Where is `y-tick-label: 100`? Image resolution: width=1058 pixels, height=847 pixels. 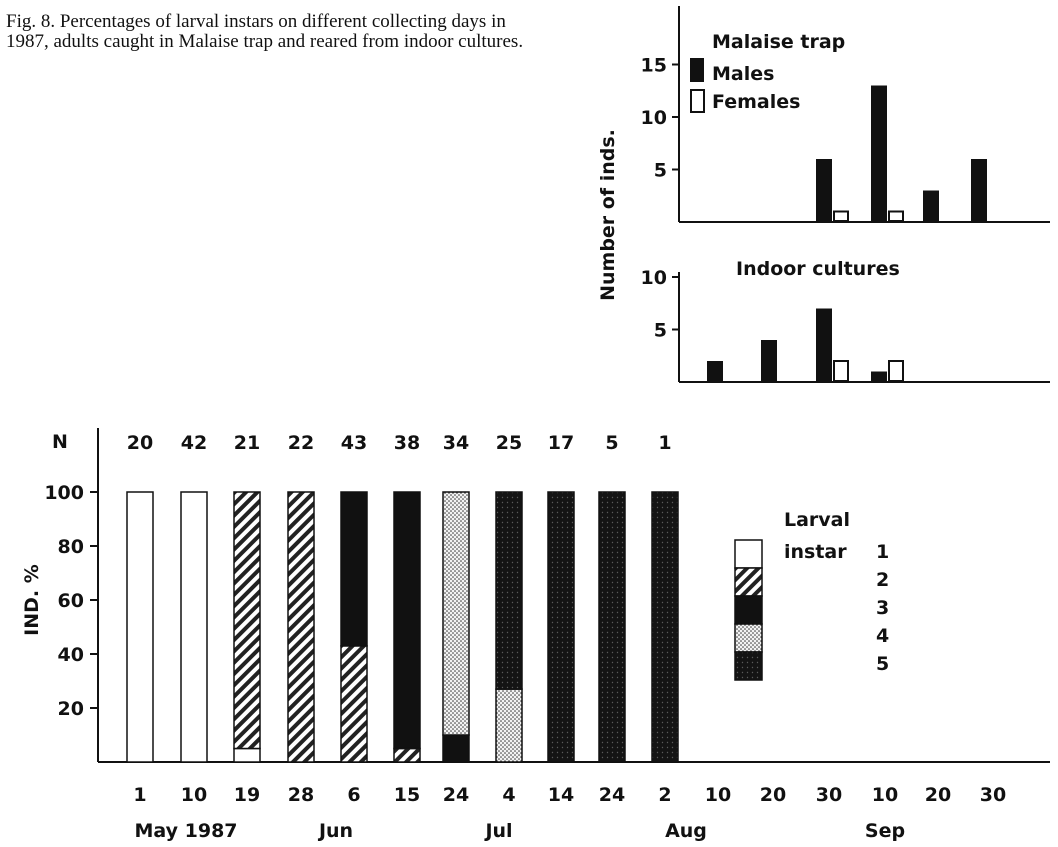 y-tick-label: 100 is located at coordinates (64, 493).